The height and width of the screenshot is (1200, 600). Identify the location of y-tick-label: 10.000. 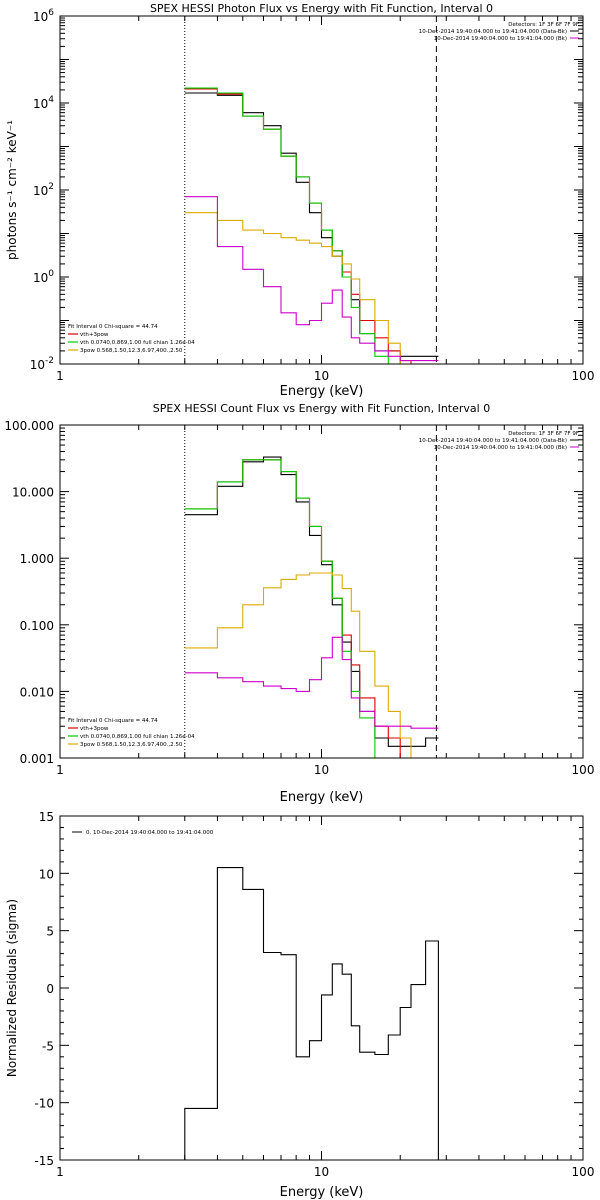
(33, 493).